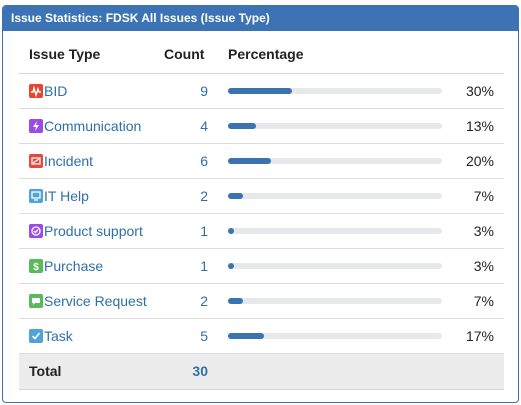 The height and width of the screenshot is (405, 521). I want to click on table-row: IT Help 2 7%, so click(261, 196).